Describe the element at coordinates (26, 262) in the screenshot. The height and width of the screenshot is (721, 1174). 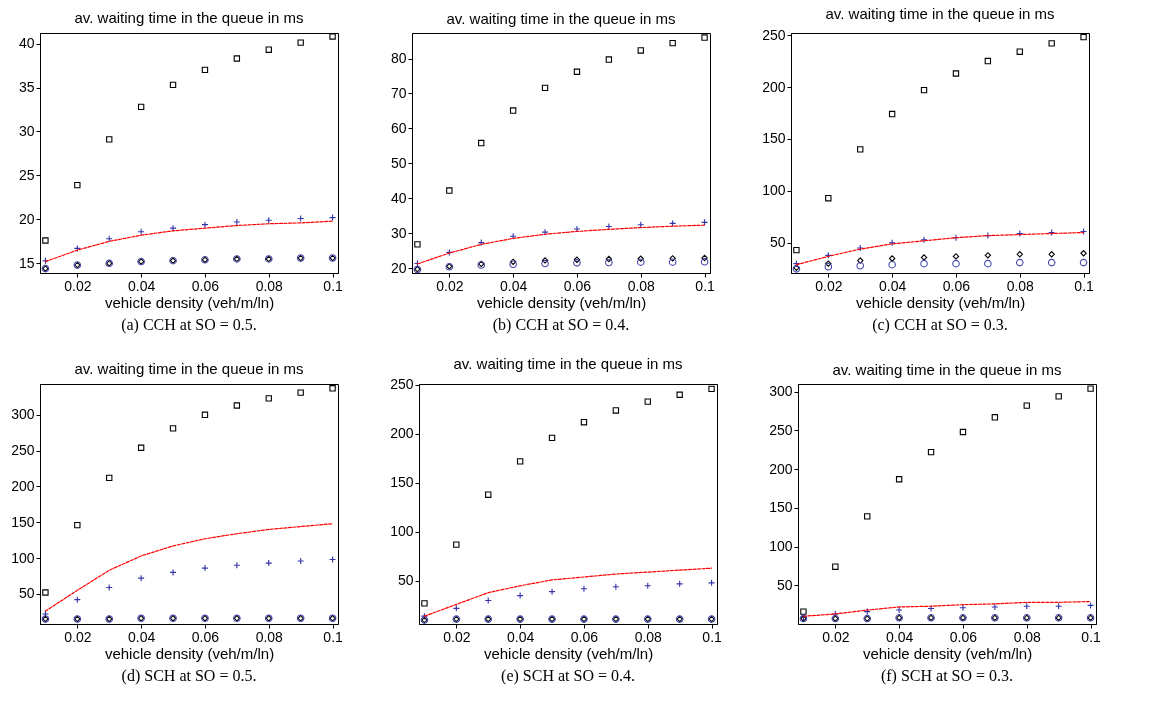
I see `y-tick-label: 15` at that location.